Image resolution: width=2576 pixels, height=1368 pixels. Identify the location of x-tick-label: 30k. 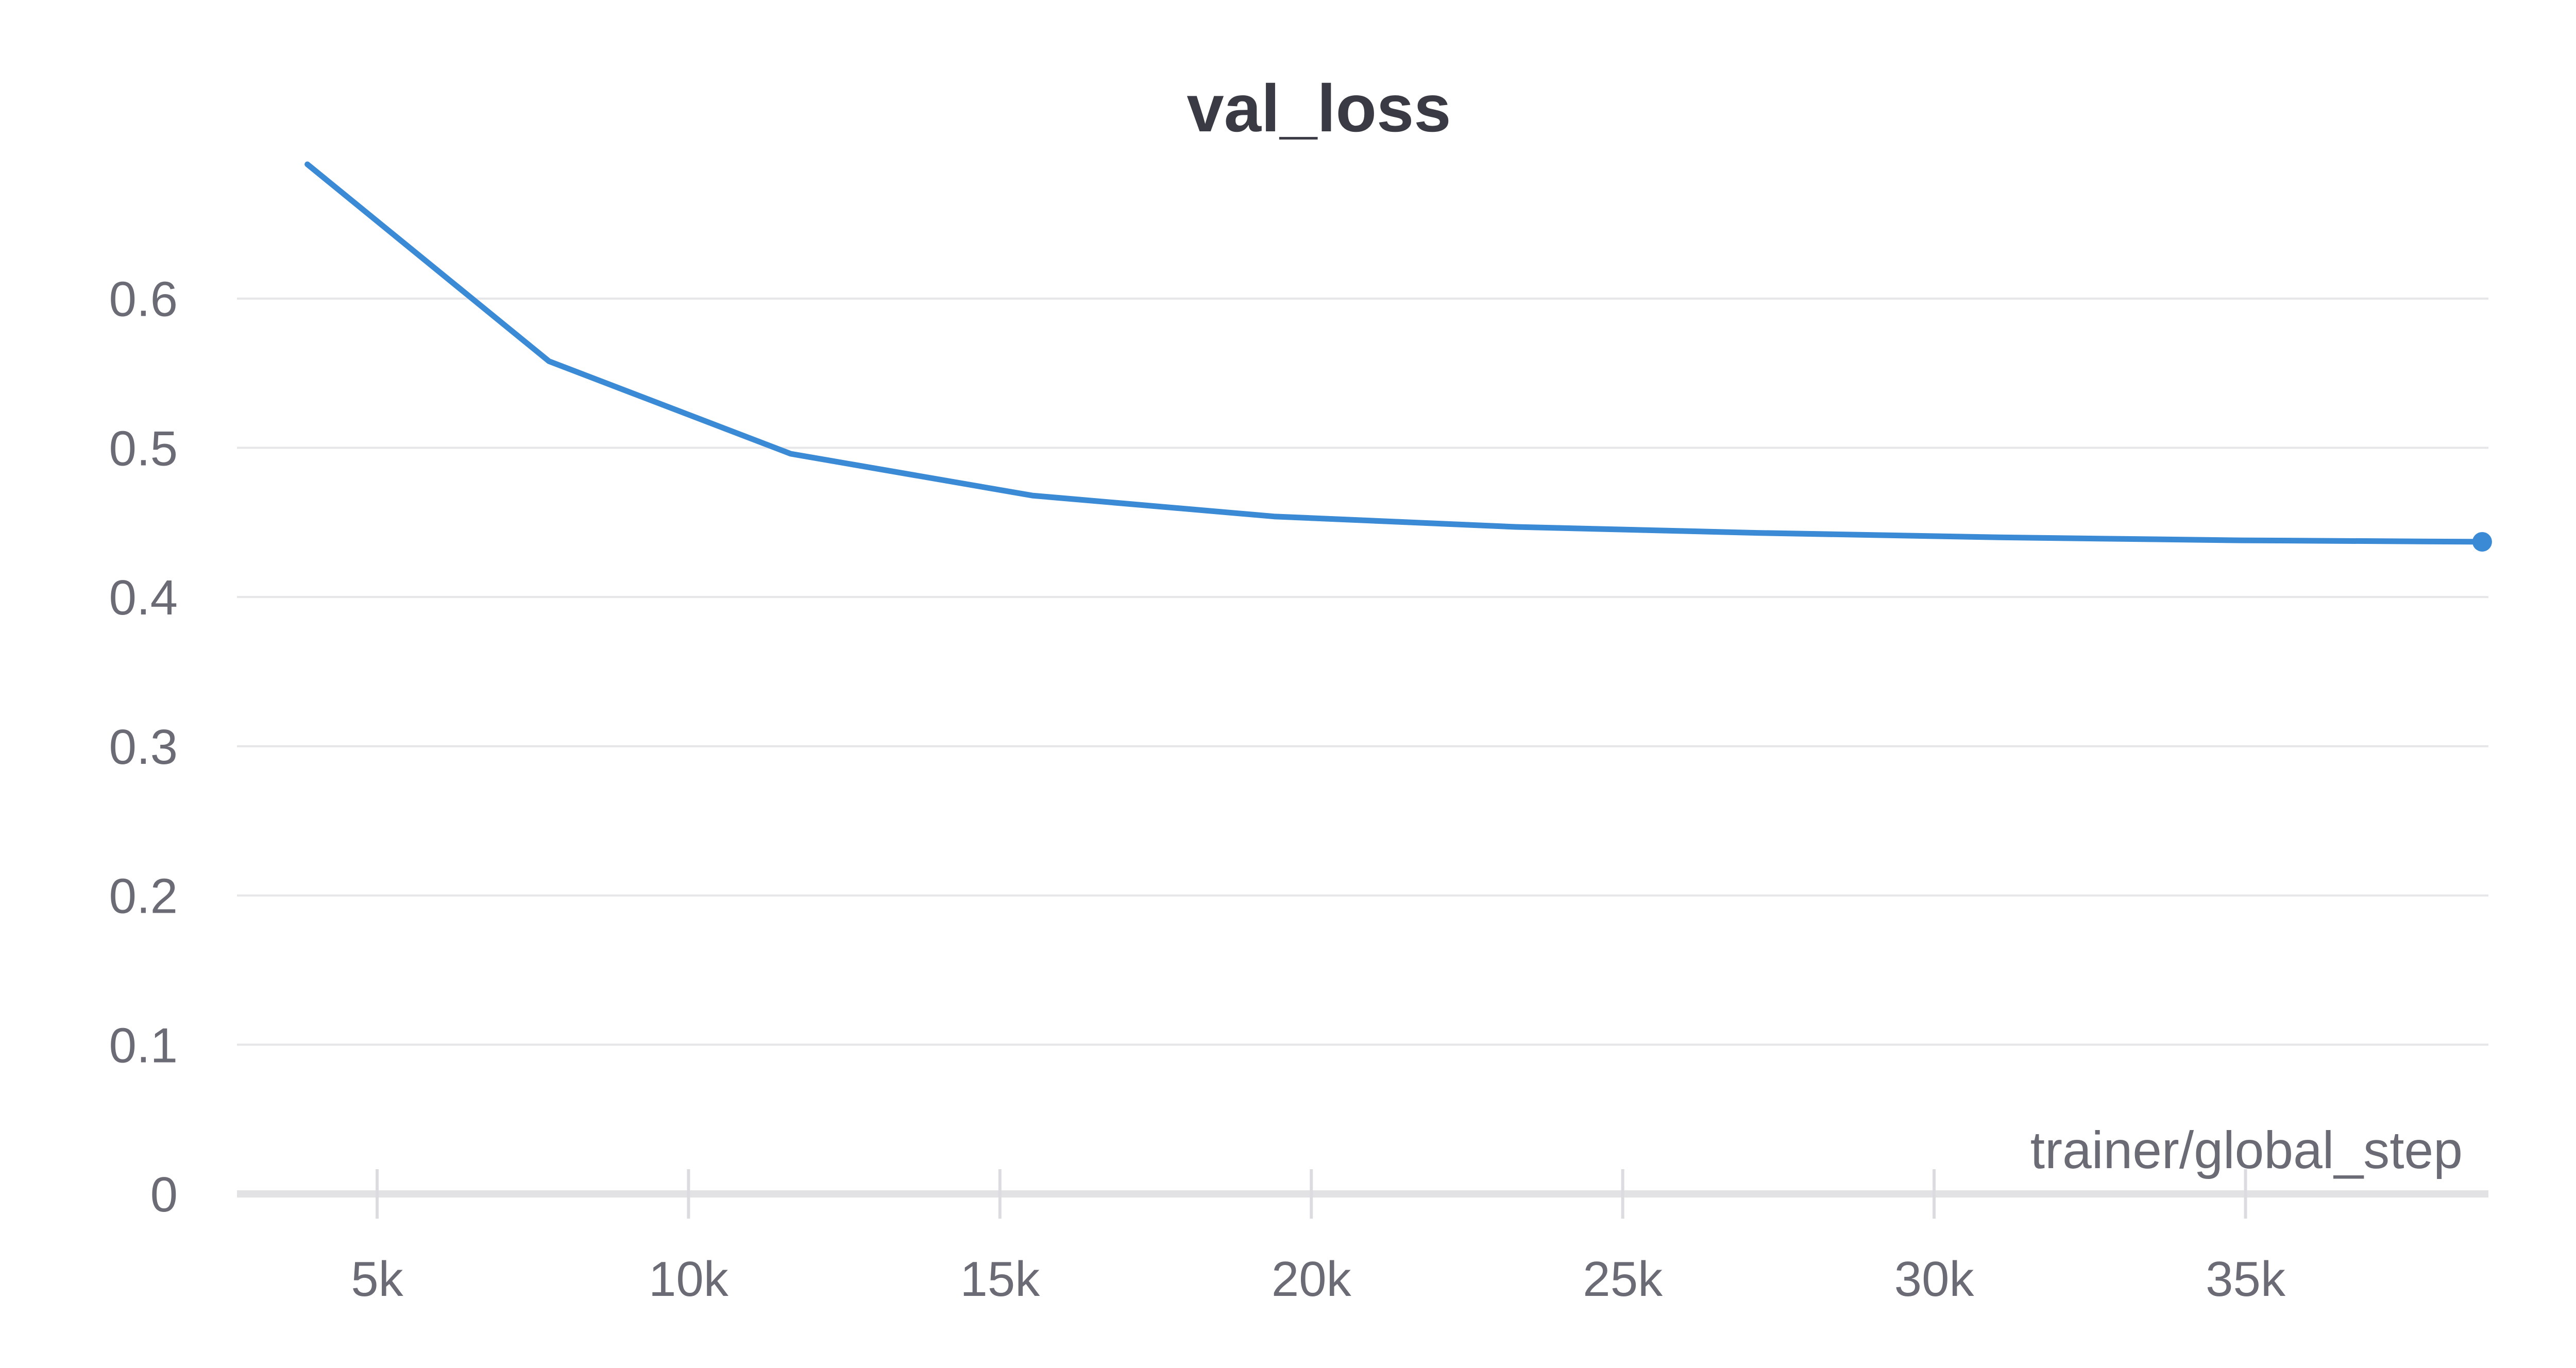
(1934, 1279).